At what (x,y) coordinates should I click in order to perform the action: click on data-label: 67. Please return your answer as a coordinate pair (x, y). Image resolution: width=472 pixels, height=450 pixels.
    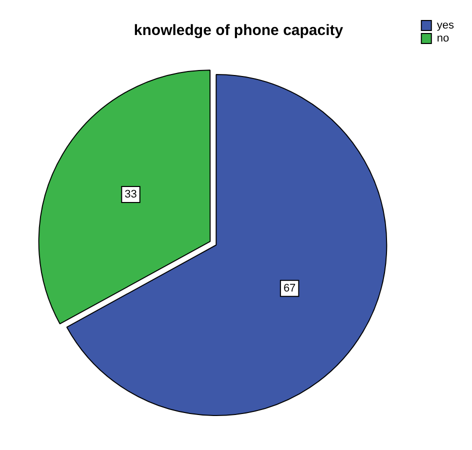
    Looking at the image, I should click on (289, 288).